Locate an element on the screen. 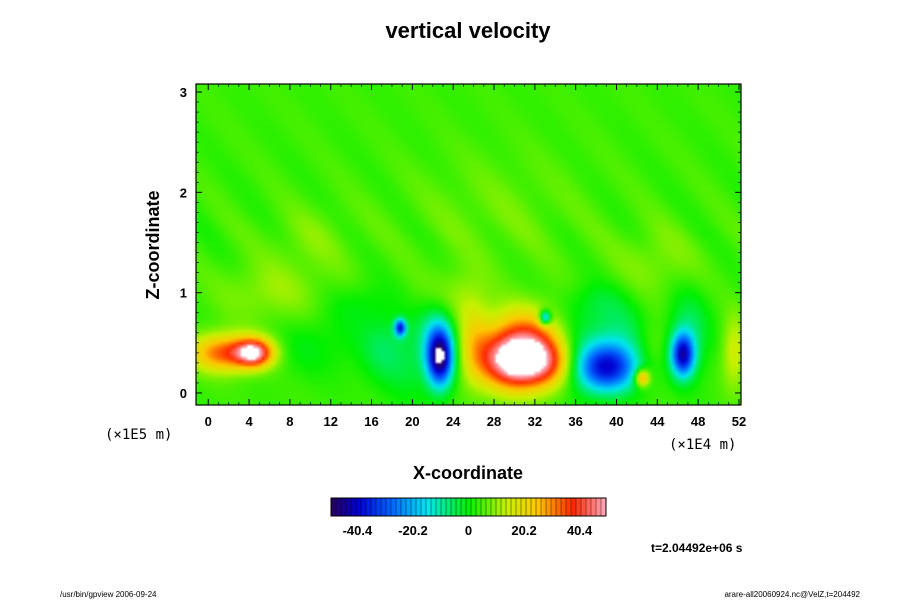 Image resolution: width=900 pixels, height=600 pixels. x-tick-label: 4 is located at coordinates (249, 421).